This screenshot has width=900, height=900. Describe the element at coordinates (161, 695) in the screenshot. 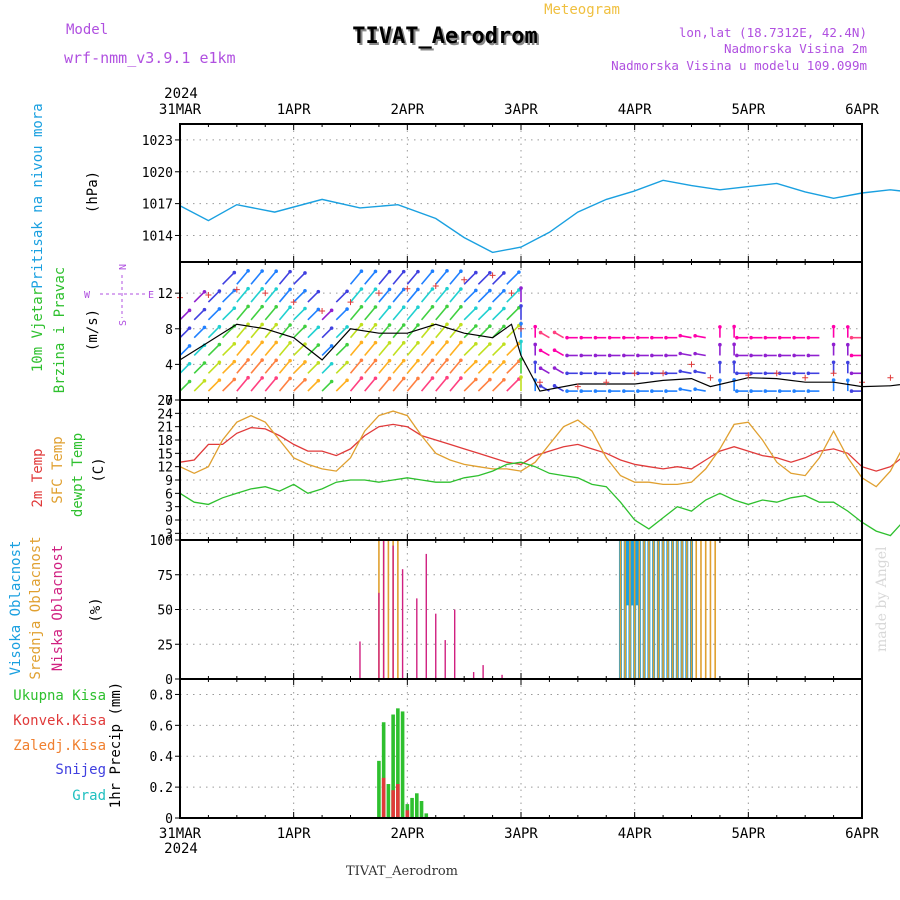

I see `precipitation-ytick: 0.8` at that location.